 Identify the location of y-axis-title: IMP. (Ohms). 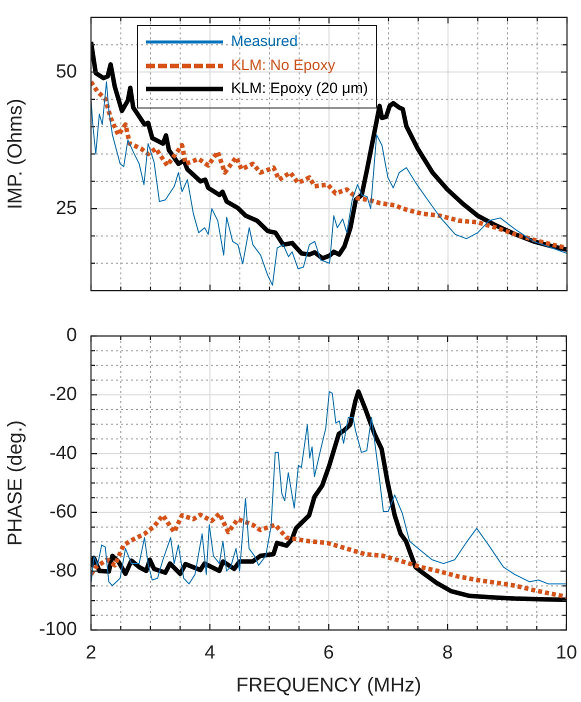
(15, 154).